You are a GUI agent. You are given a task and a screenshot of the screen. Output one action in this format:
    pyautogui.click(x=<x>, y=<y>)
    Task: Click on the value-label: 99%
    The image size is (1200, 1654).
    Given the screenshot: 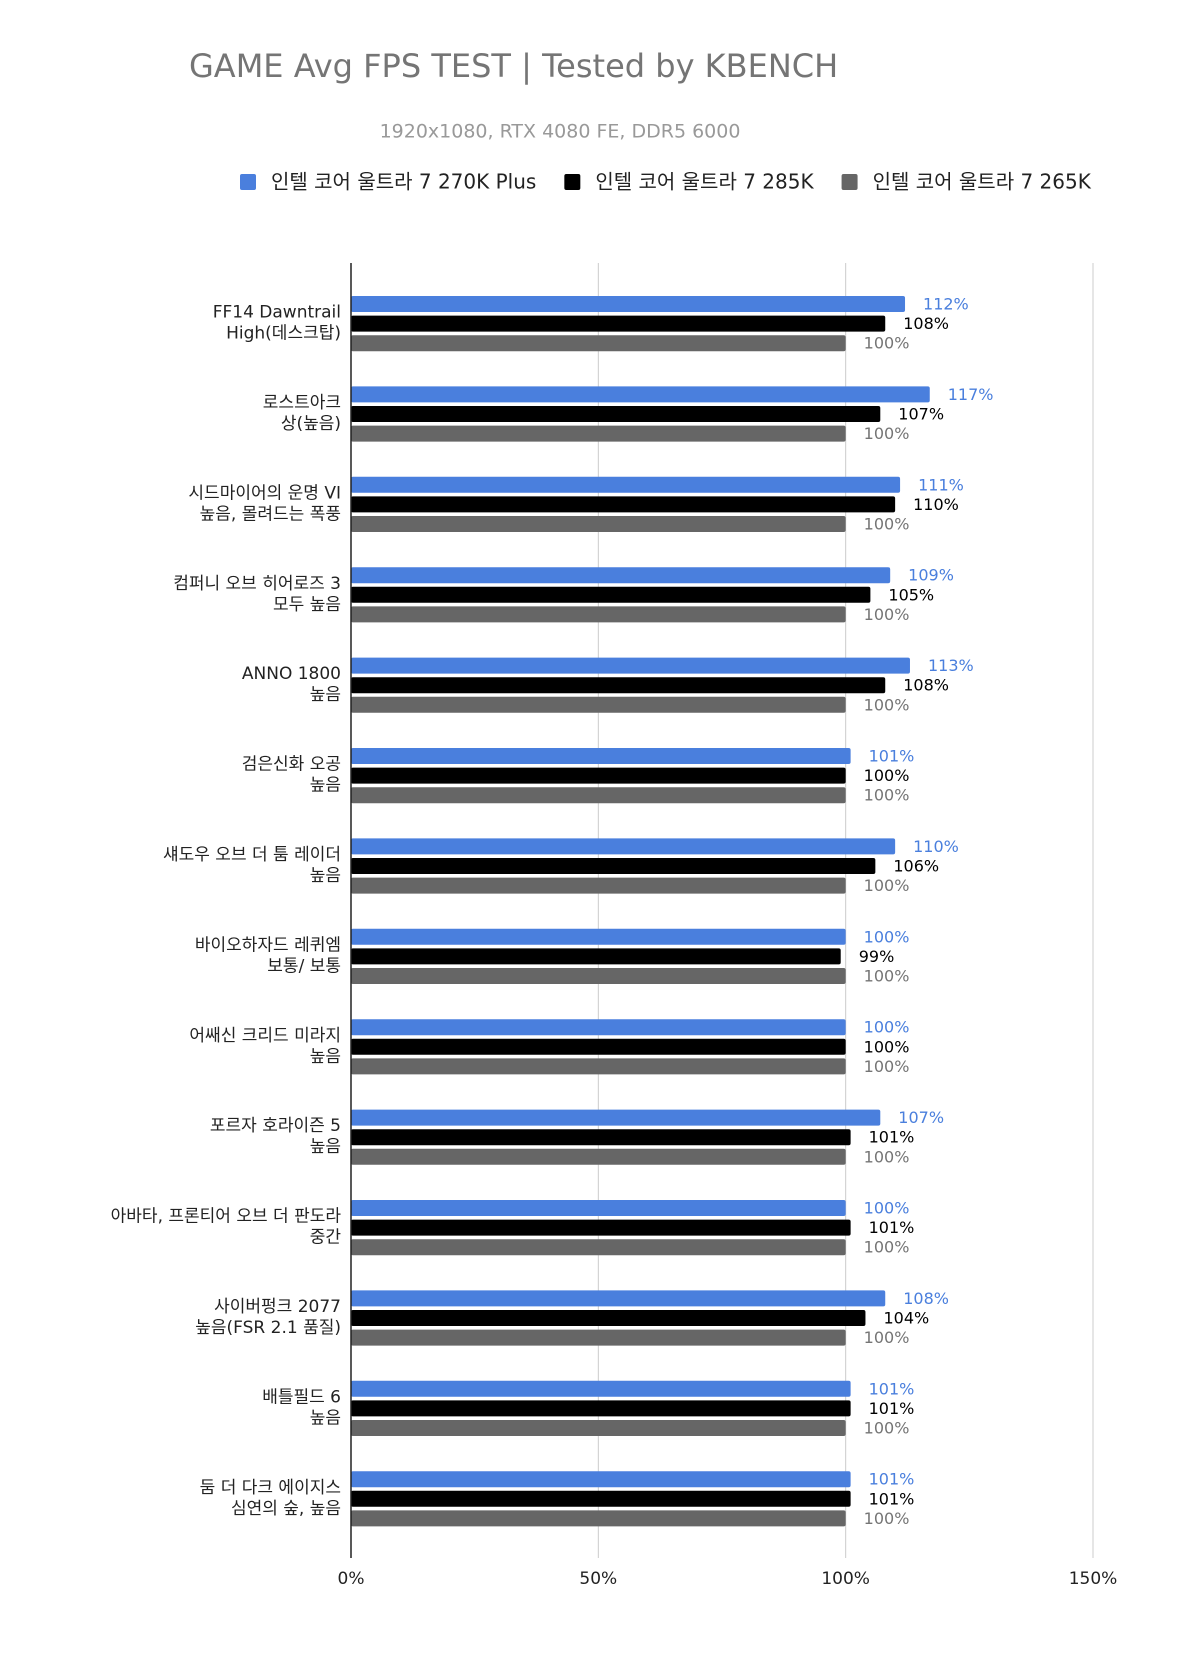 What is the action you would take?
    pyautogui.click(x=877, y=956)
    